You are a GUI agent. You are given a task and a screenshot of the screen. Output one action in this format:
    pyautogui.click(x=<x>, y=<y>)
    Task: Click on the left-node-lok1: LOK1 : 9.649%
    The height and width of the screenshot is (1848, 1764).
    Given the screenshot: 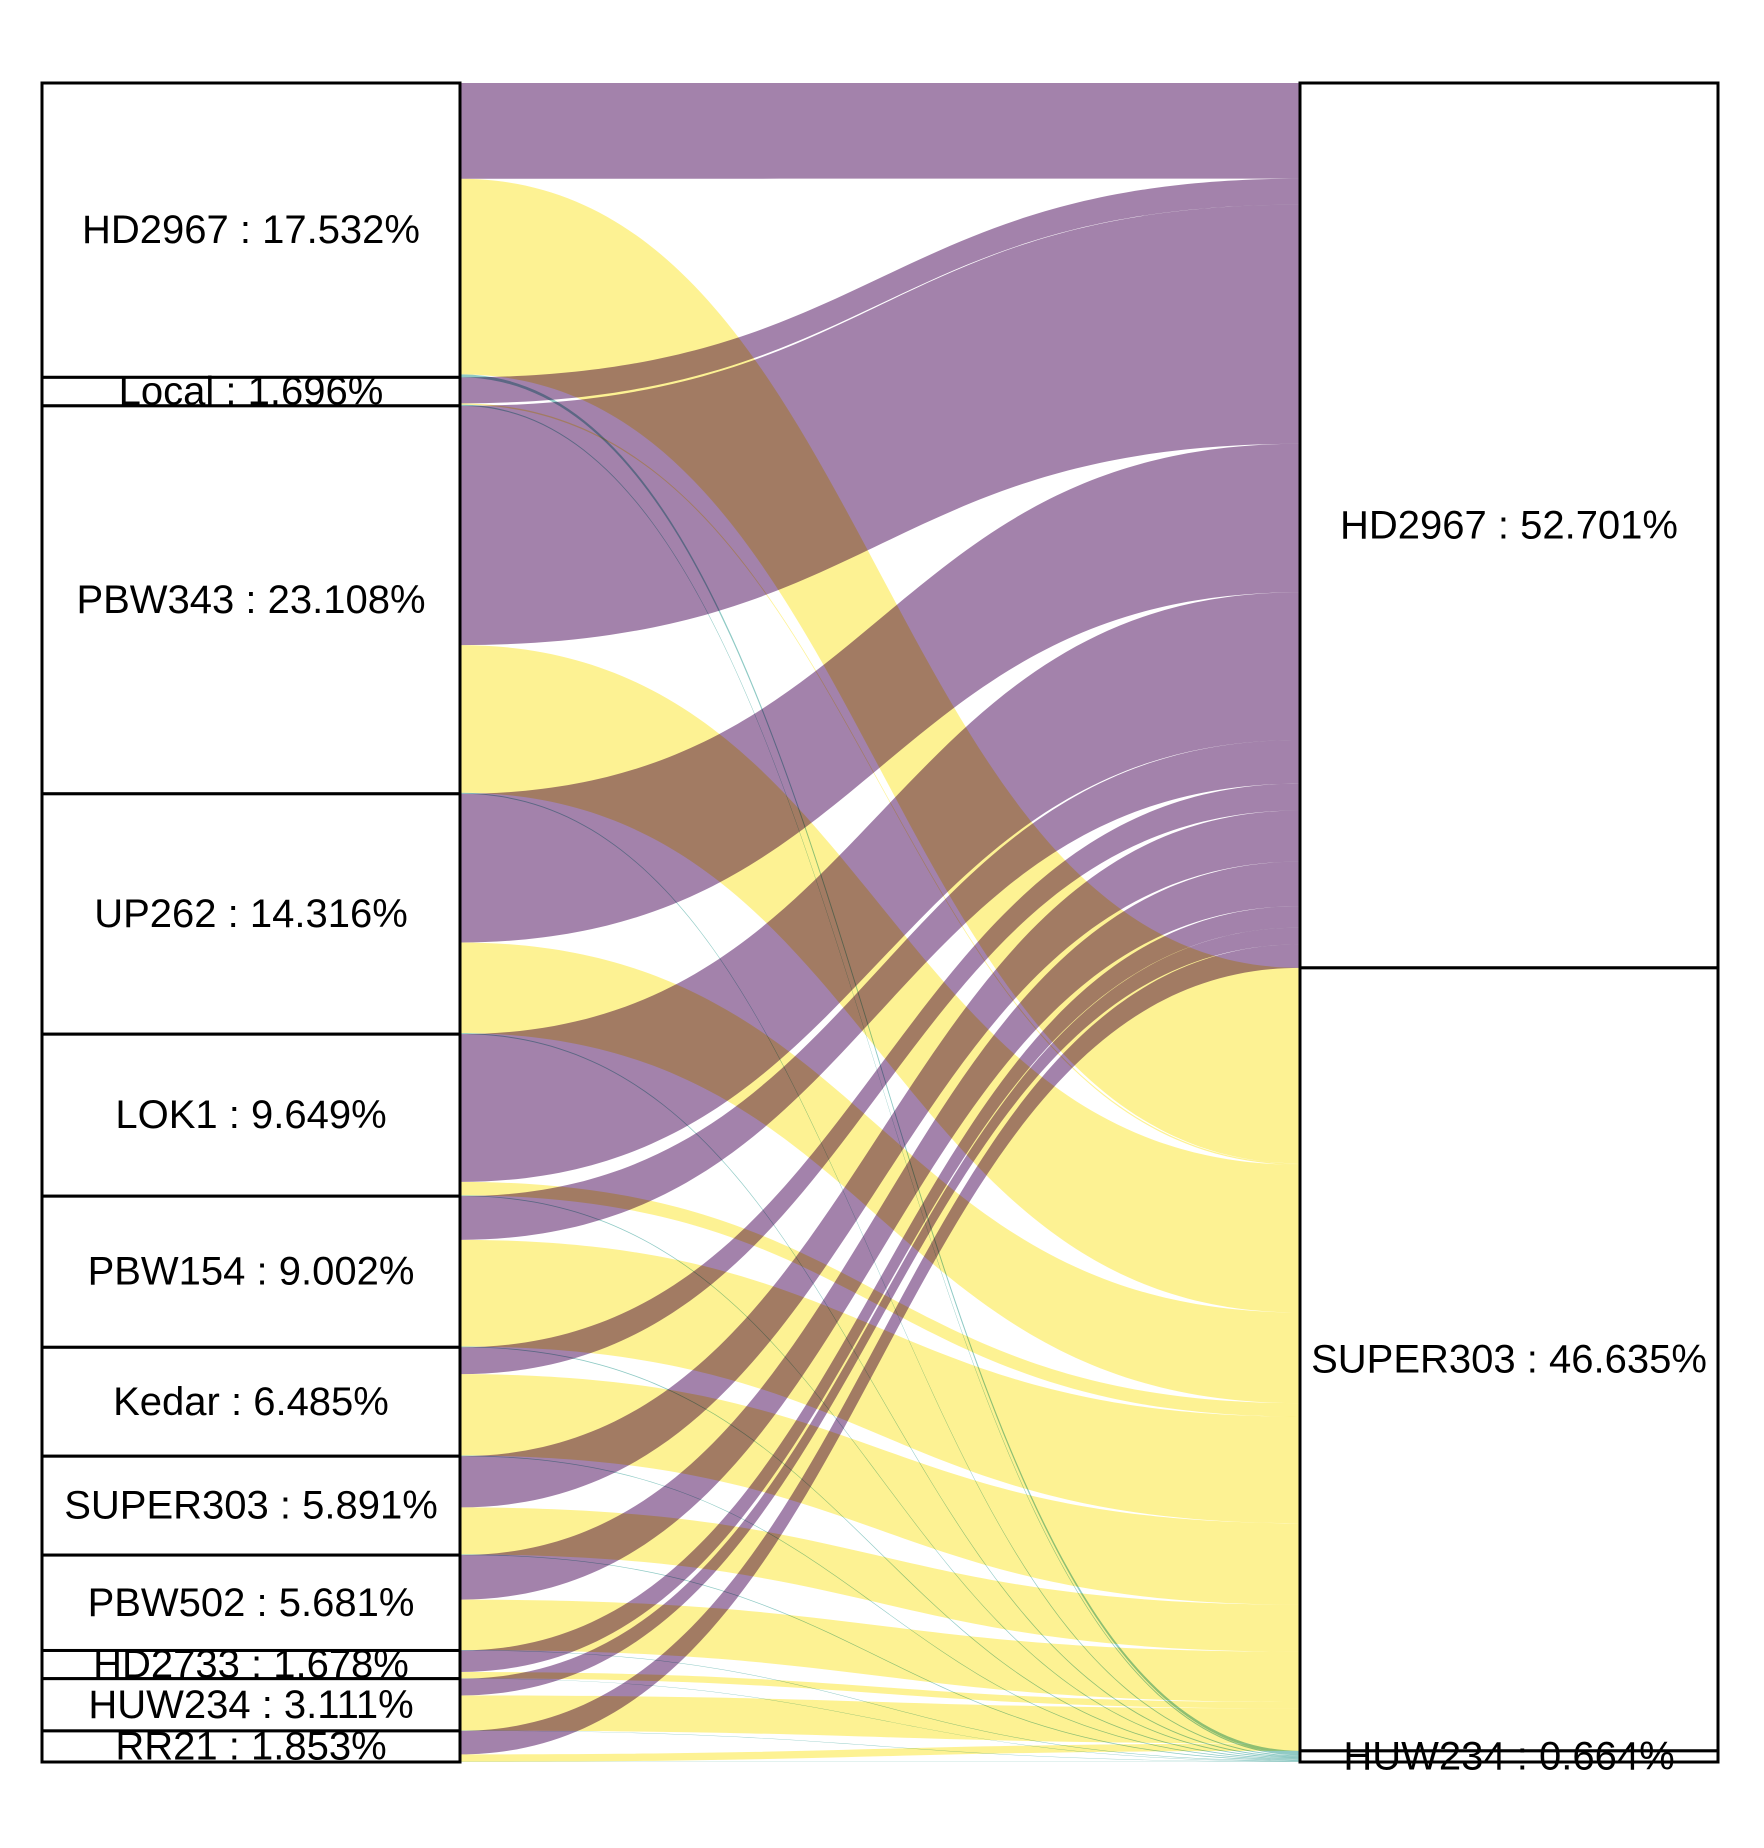 What is the action you would take?
    pyautogui.click(x=251, y=1115)
    